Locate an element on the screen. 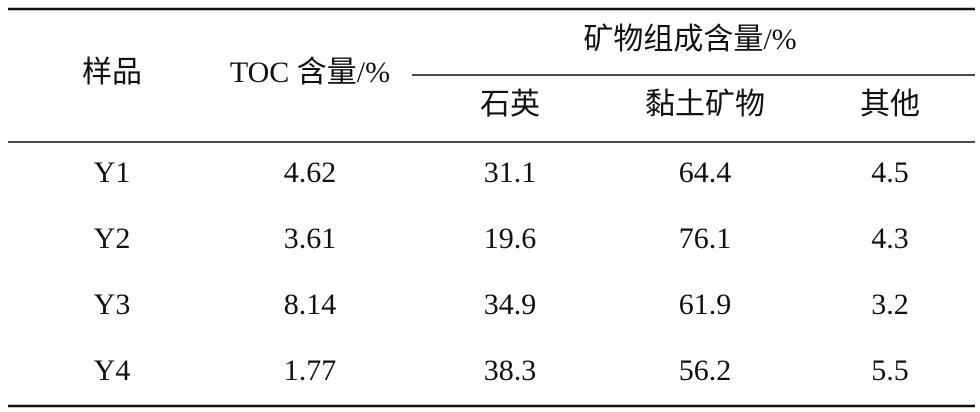 Image resolution: width=980 pixels, height=412 pixels. cell: Y3 is located at coordinates (112, 304).